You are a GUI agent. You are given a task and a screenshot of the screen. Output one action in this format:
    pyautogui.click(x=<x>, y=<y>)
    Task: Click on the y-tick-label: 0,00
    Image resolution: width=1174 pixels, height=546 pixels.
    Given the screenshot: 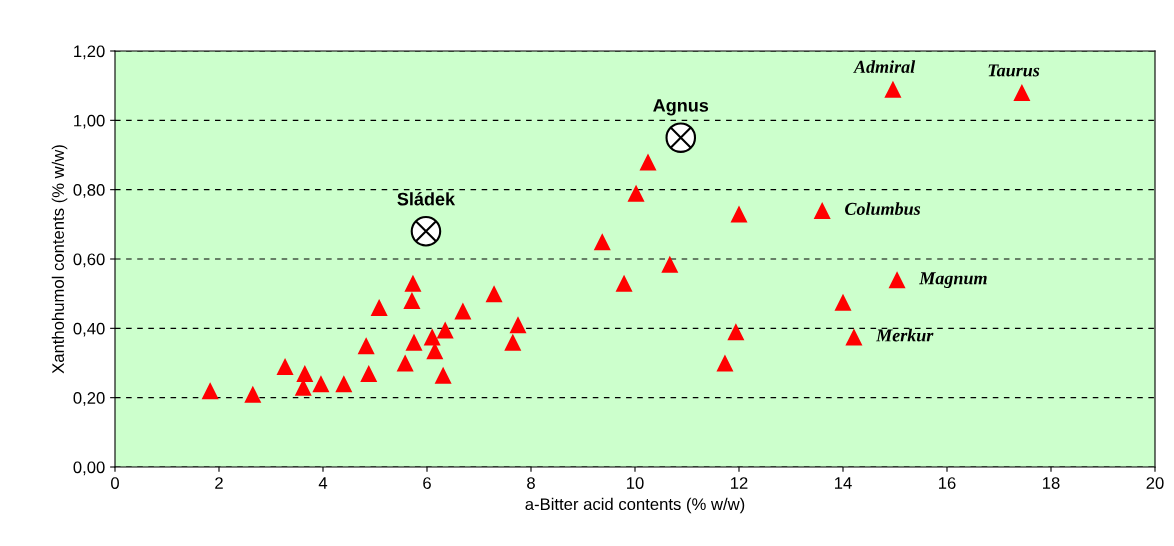 What is the action you would take?
    pyautogui.click(x=89, y=468)
    